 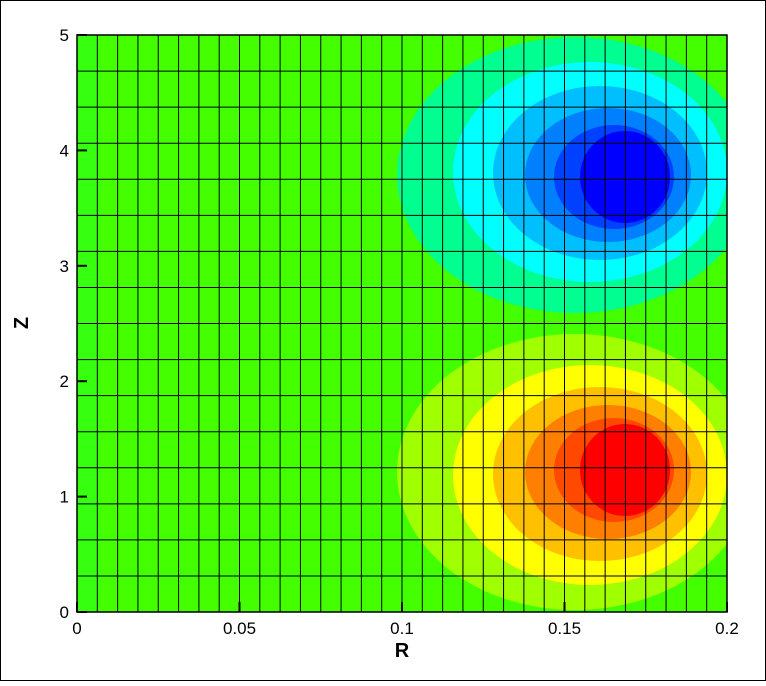 I want to click on y-tick-label: 5, so click(x=64, y=35).